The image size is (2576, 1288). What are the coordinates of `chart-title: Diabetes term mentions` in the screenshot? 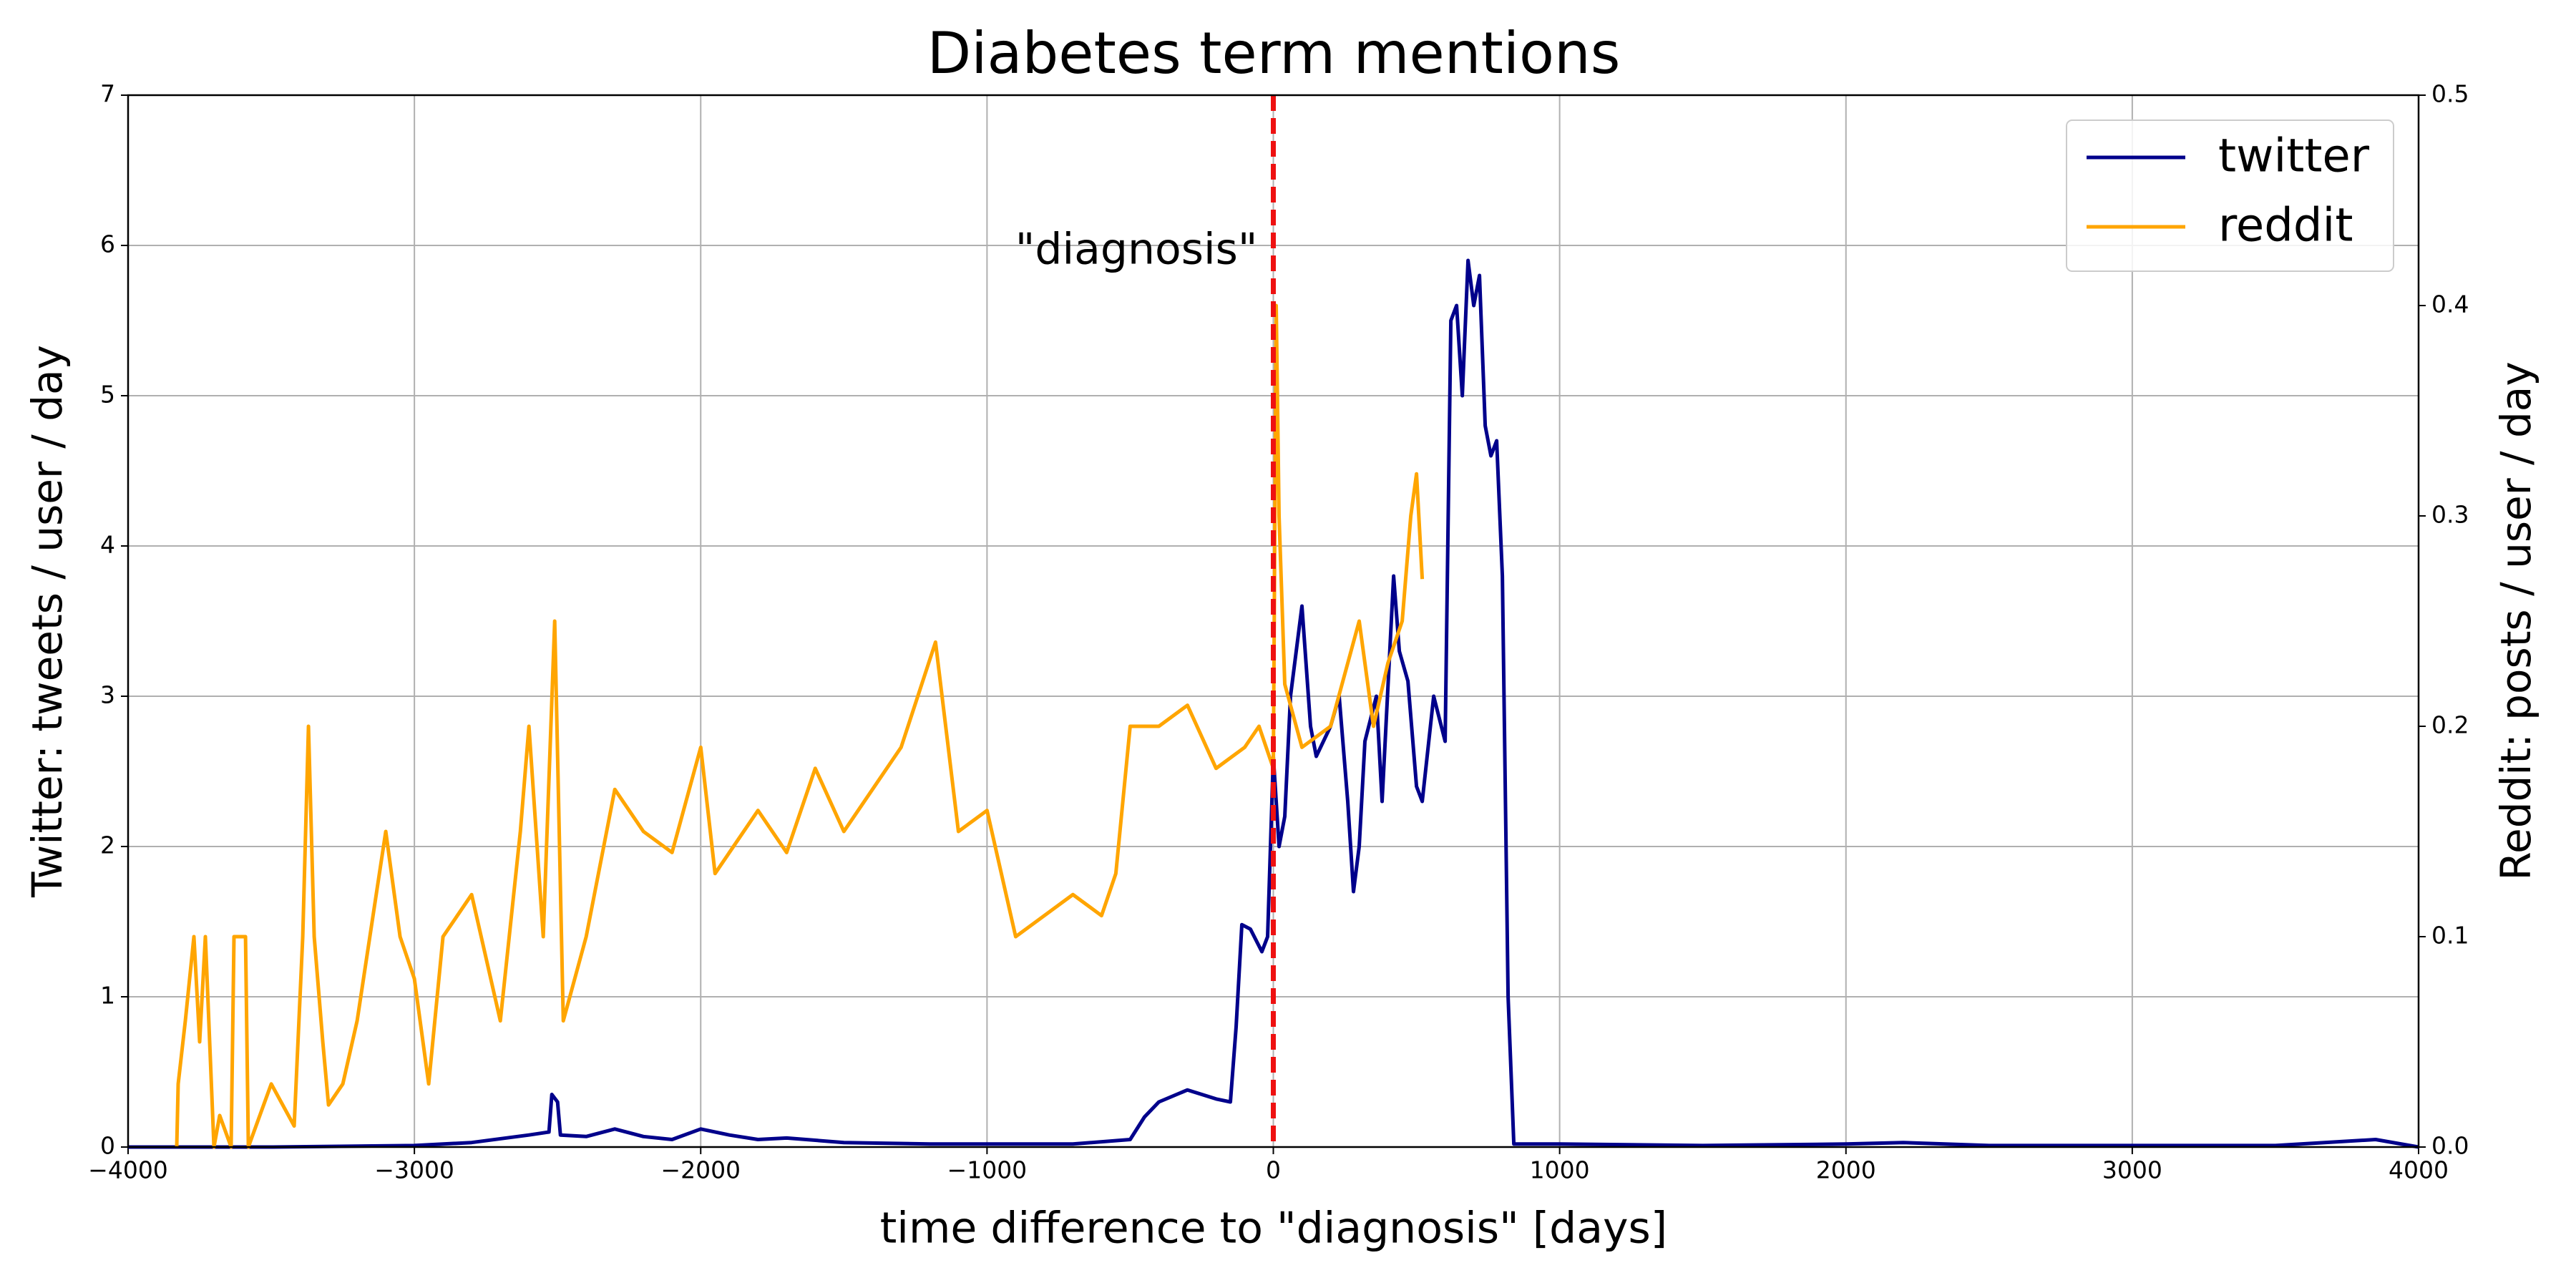 It's located at (1274, 53).